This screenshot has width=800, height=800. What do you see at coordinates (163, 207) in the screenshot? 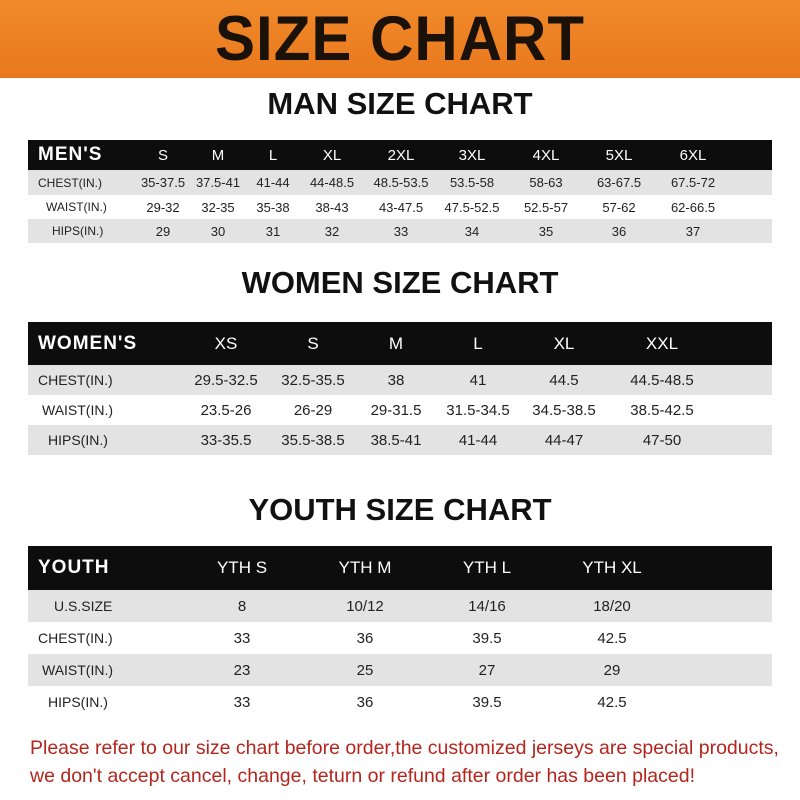
I see `measurement-cell: 29-32` at bounding box center [163, 207].